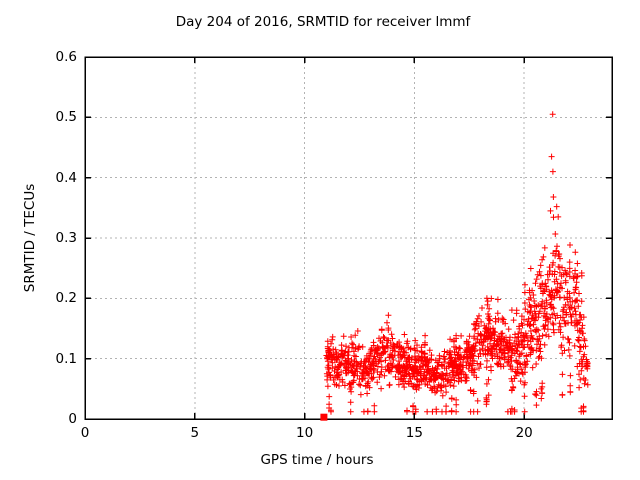 Image resolution: width=640 pixels, height=480 pixels. What do you see at coordinates (66, 57) in the screenshot?
I see `y-tick-label: 0.6` at bounding box center [66, 57].